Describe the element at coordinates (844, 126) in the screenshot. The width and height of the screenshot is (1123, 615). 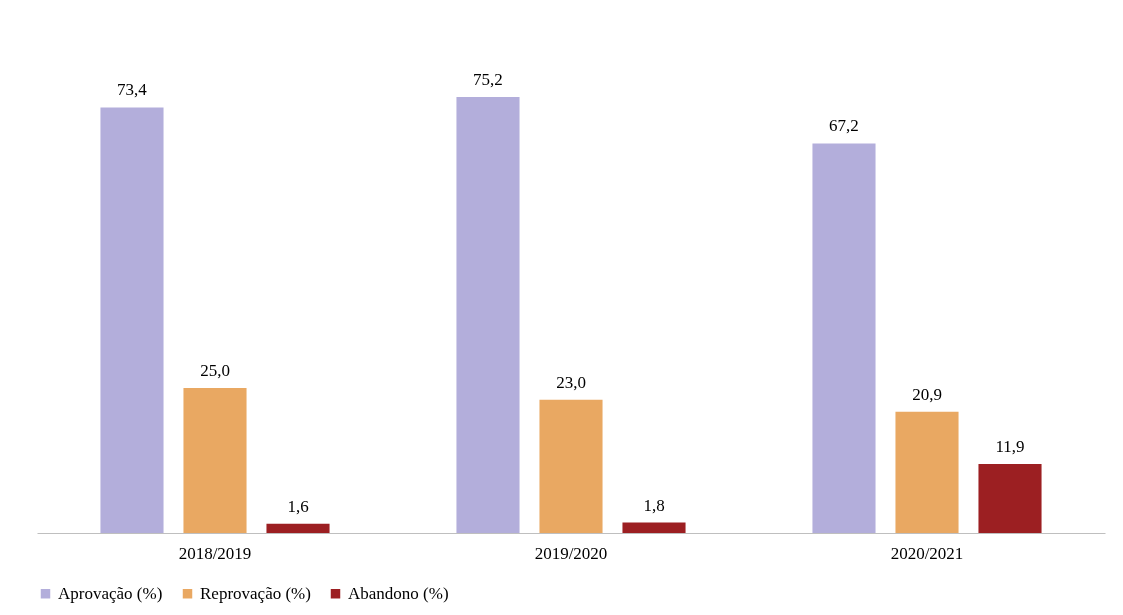
I see `data-label: 67,2` at that location.